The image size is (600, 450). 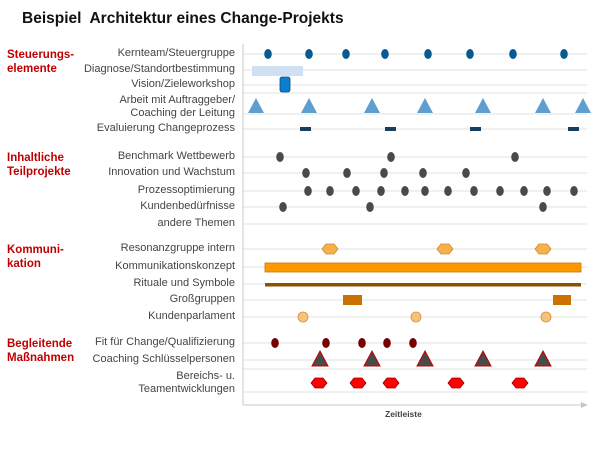 I want to click on row-label: Innovation und Wachstum, so click(x=171, y=172).